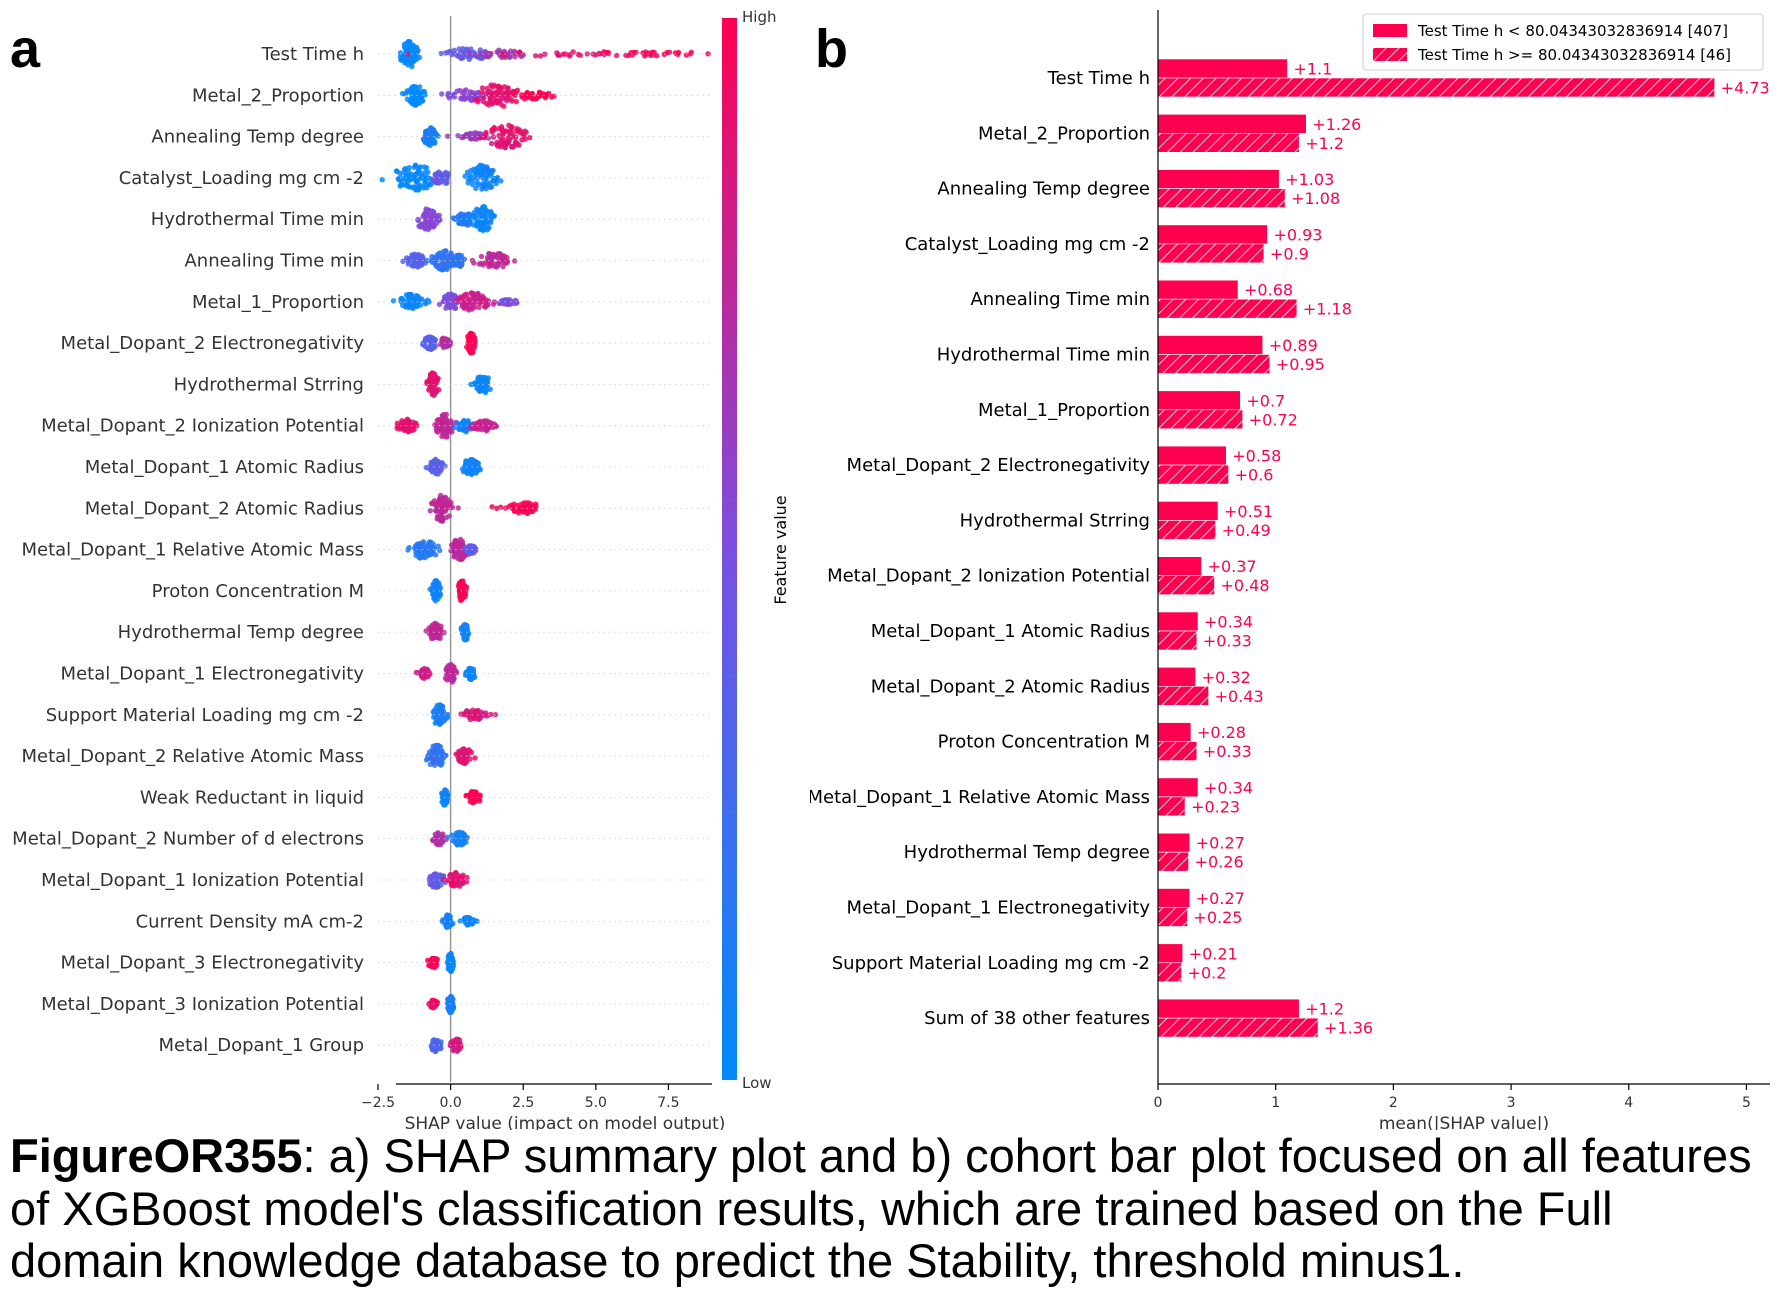  I want to click on bar-value-label: +0.33, so click(1227, 751).